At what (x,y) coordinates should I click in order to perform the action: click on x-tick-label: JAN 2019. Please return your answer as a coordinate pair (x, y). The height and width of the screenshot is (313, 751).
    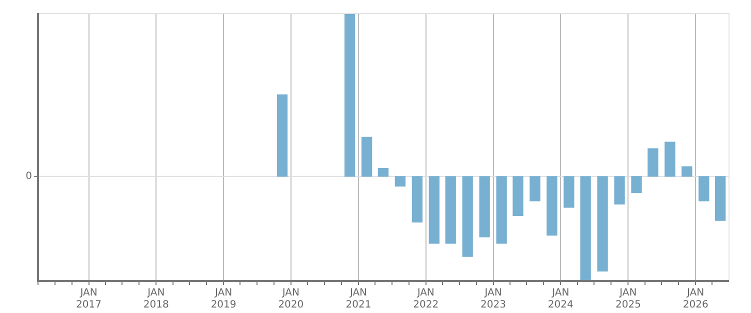
    Looking at the image, I should click on (223, 299).